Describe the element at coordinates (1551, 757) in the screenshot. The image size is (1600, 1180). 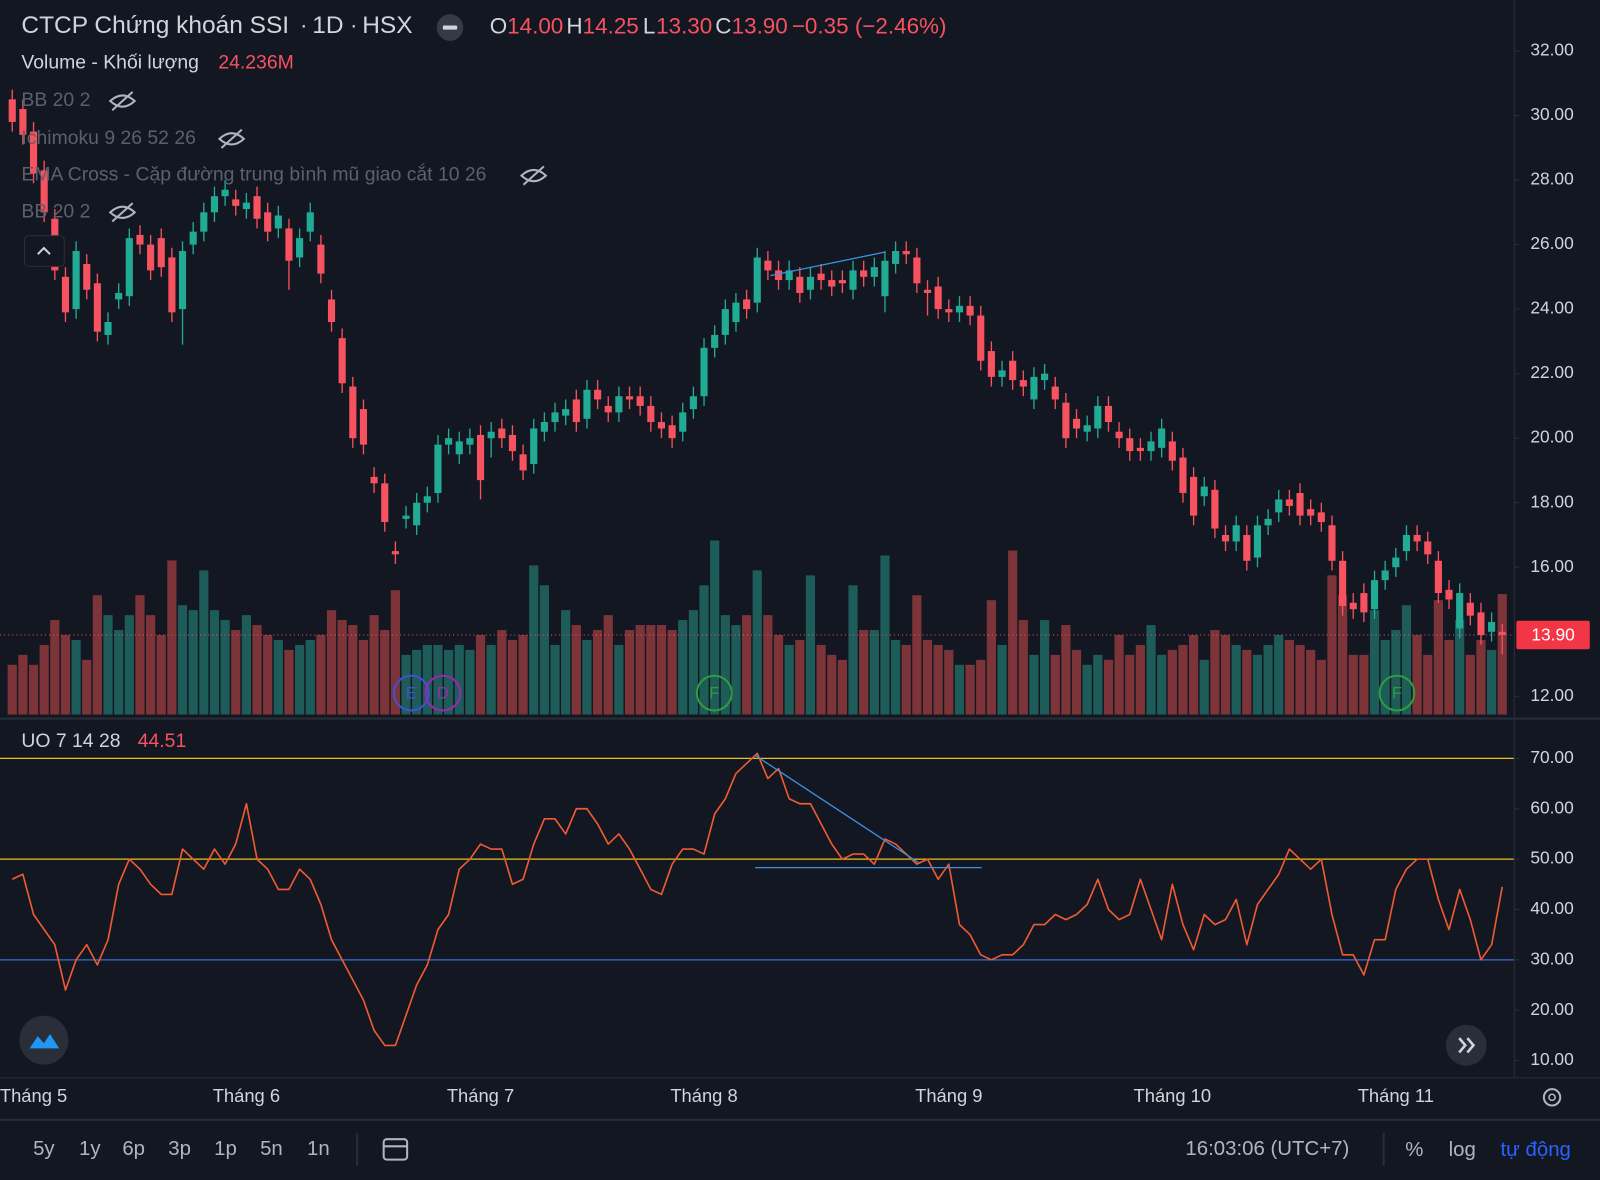
I see `uo-tick-label: 70.00` at that location.